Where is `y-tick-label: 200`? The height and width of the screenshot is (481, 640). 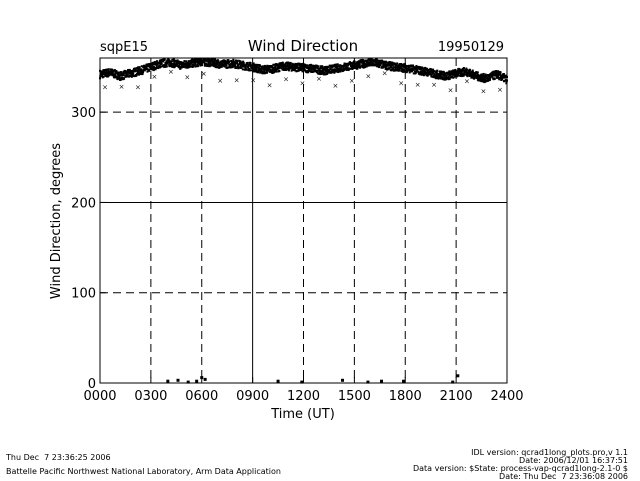
y-tick-label: 200 is located at coordinates (83, 203).